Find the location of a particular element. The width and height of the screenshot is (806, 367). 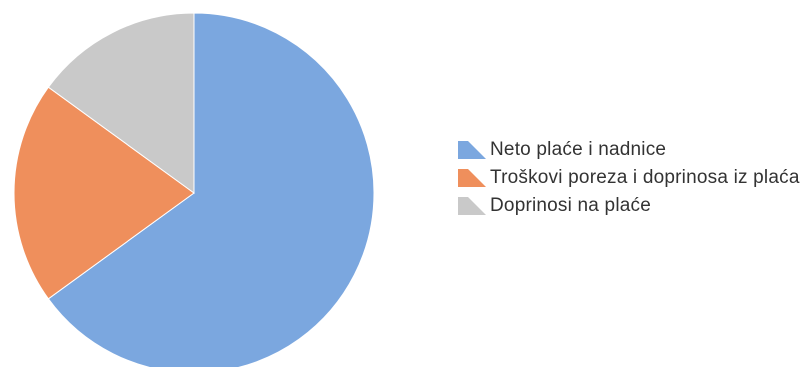

legend-item-doprinosi: Doprinosi na plaće is located at coordinates (631, 206).